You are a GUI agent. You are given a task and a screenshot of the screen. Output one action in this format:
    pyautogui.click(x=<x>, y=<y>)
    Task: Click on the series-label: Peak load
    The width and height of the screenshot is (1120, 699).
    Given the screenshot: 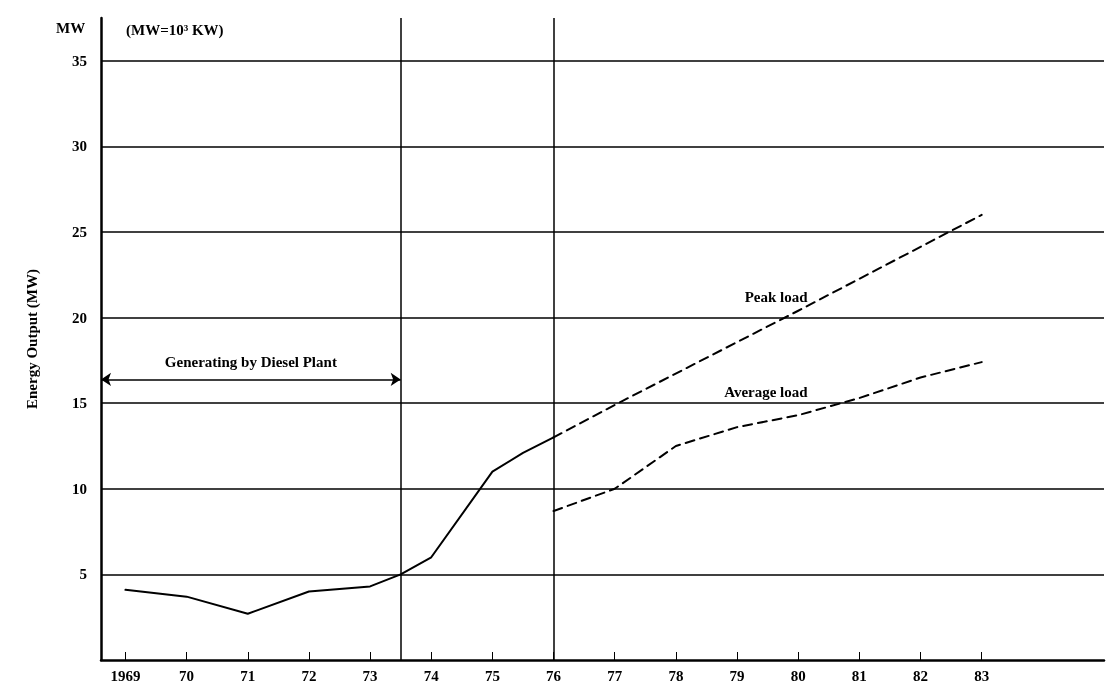 What is the action you would take?
    pyautogui.click(x=776, y=296)
    